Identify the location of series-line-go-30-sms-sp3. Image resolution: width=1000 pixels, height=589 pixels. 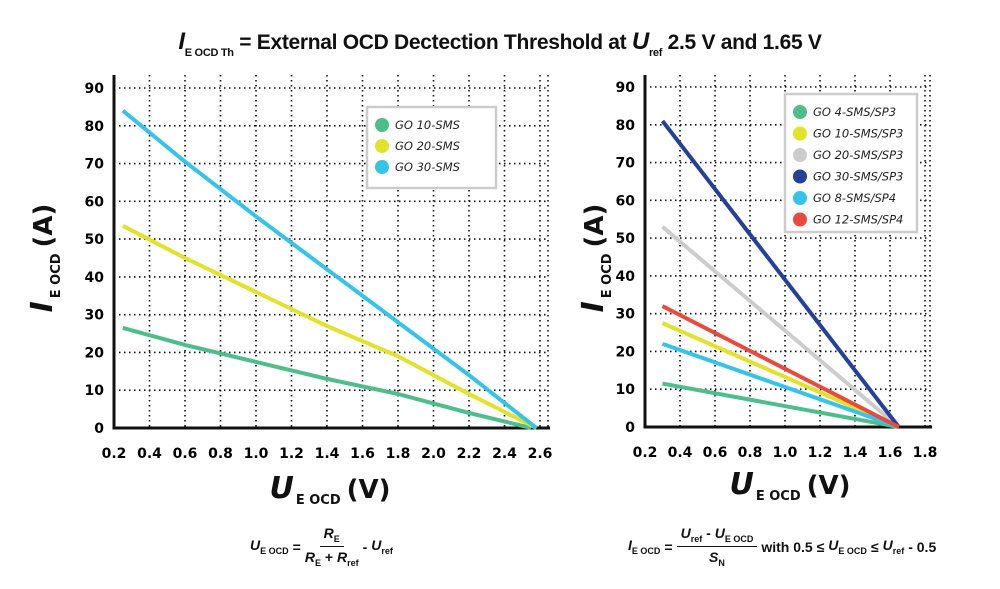
(780, 274).